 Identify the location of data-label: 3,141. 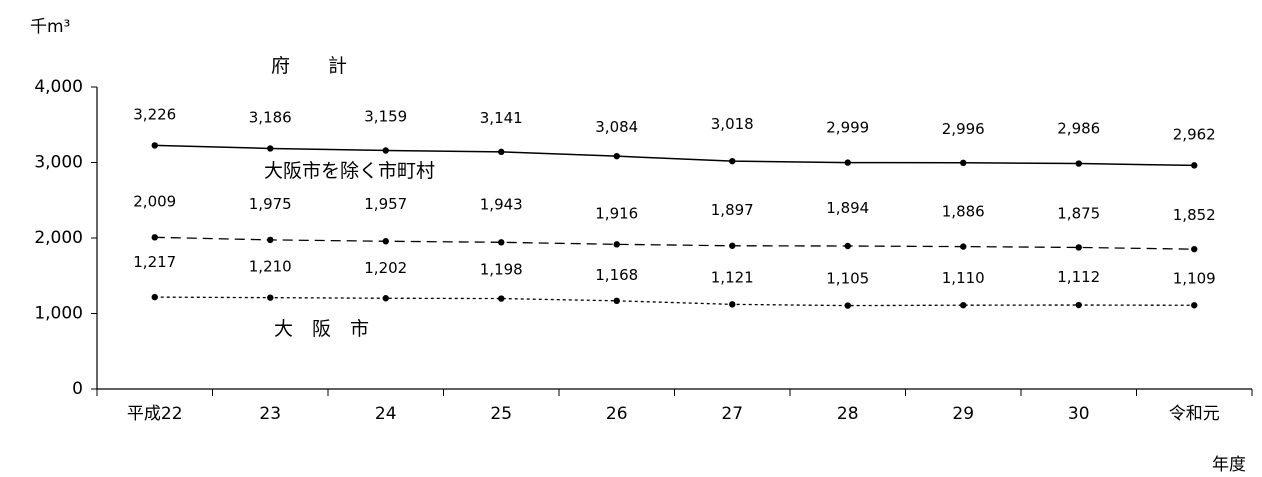
(501, 118).